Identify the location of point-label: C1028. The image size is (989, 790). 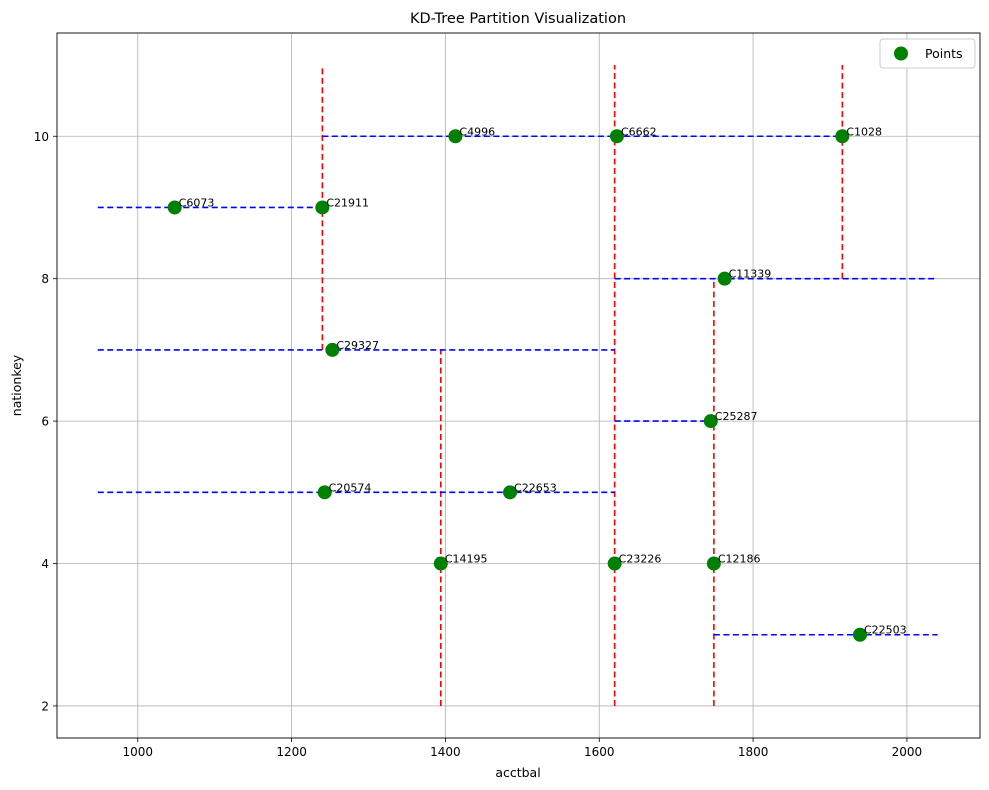
(864, 131).